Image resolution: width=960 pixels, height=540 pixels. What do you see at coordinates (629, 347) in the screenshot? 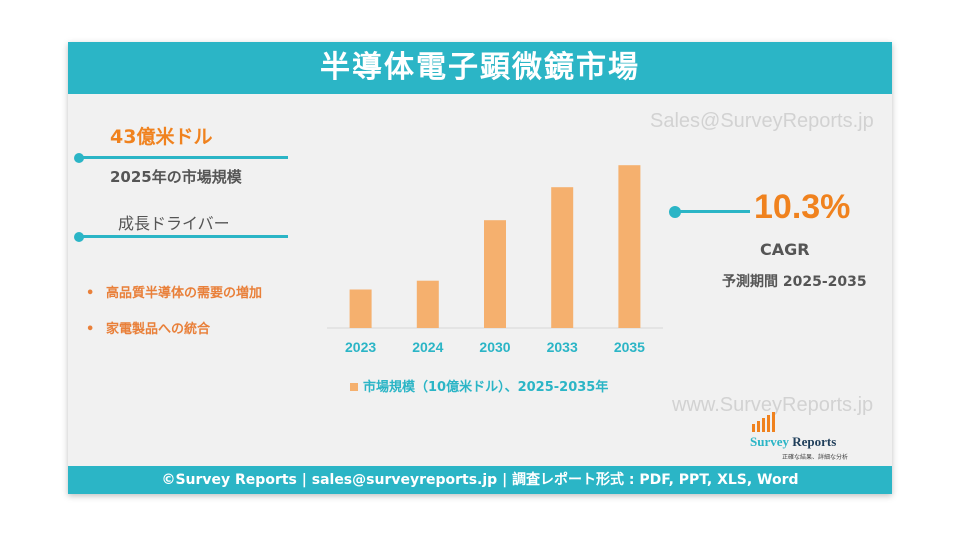
I see `x-tick-label-2035: 2035` at bounding box center [629, 347].